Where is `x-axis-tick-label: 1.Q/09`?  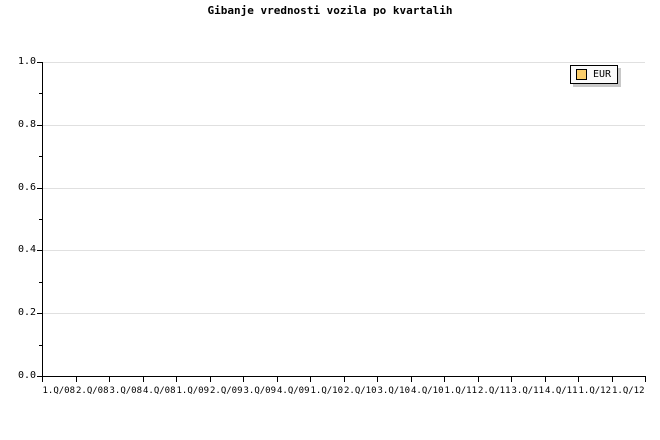 x-axis-tick-label: 1.Q/09 is located at coordinates (192, 391).